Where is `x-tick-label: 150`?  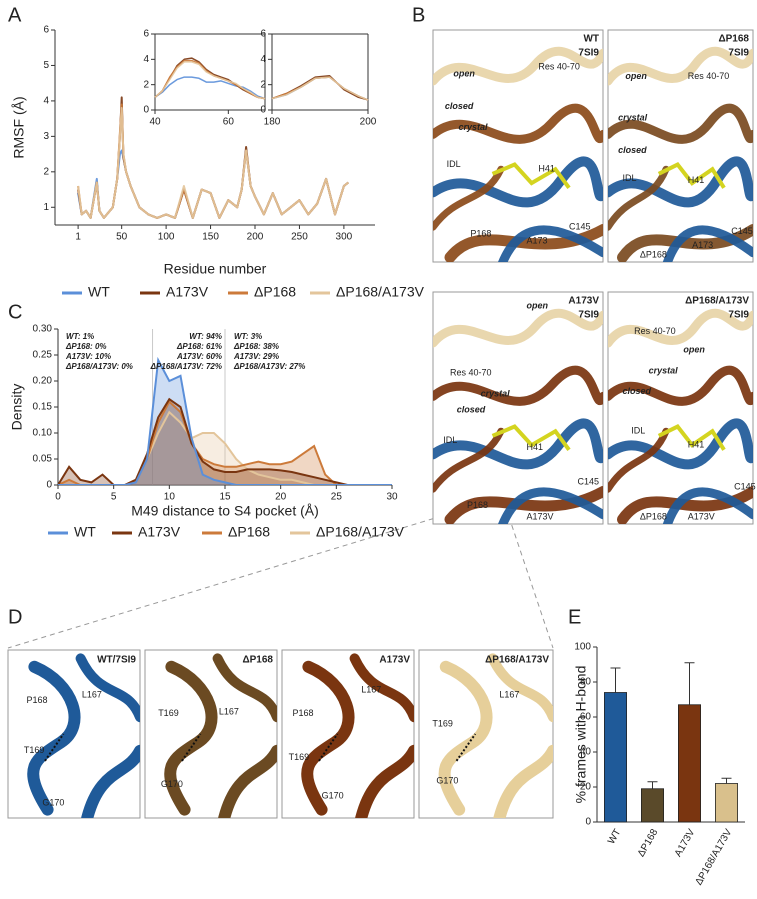 x-tick-label: 150 is located at coordinates (210, 237).